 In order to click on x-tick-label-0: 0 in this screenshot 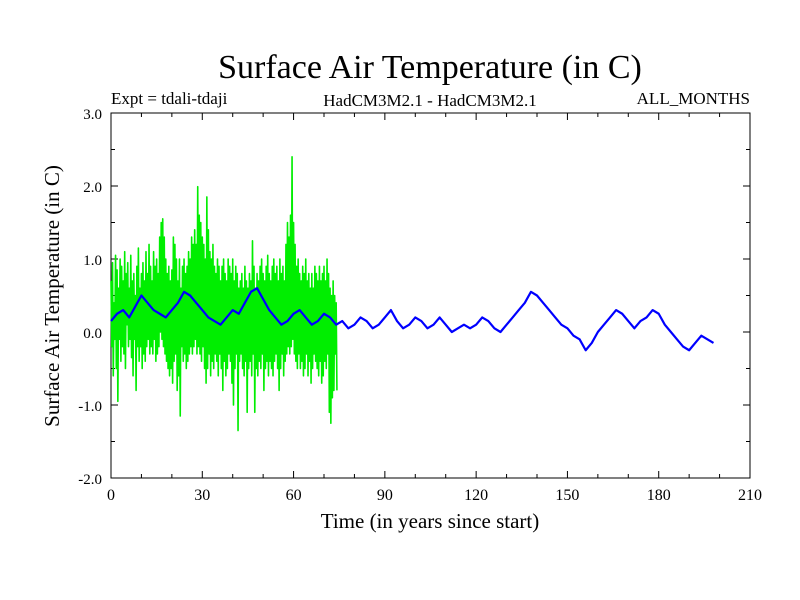, I will do `click(111, 495)`.